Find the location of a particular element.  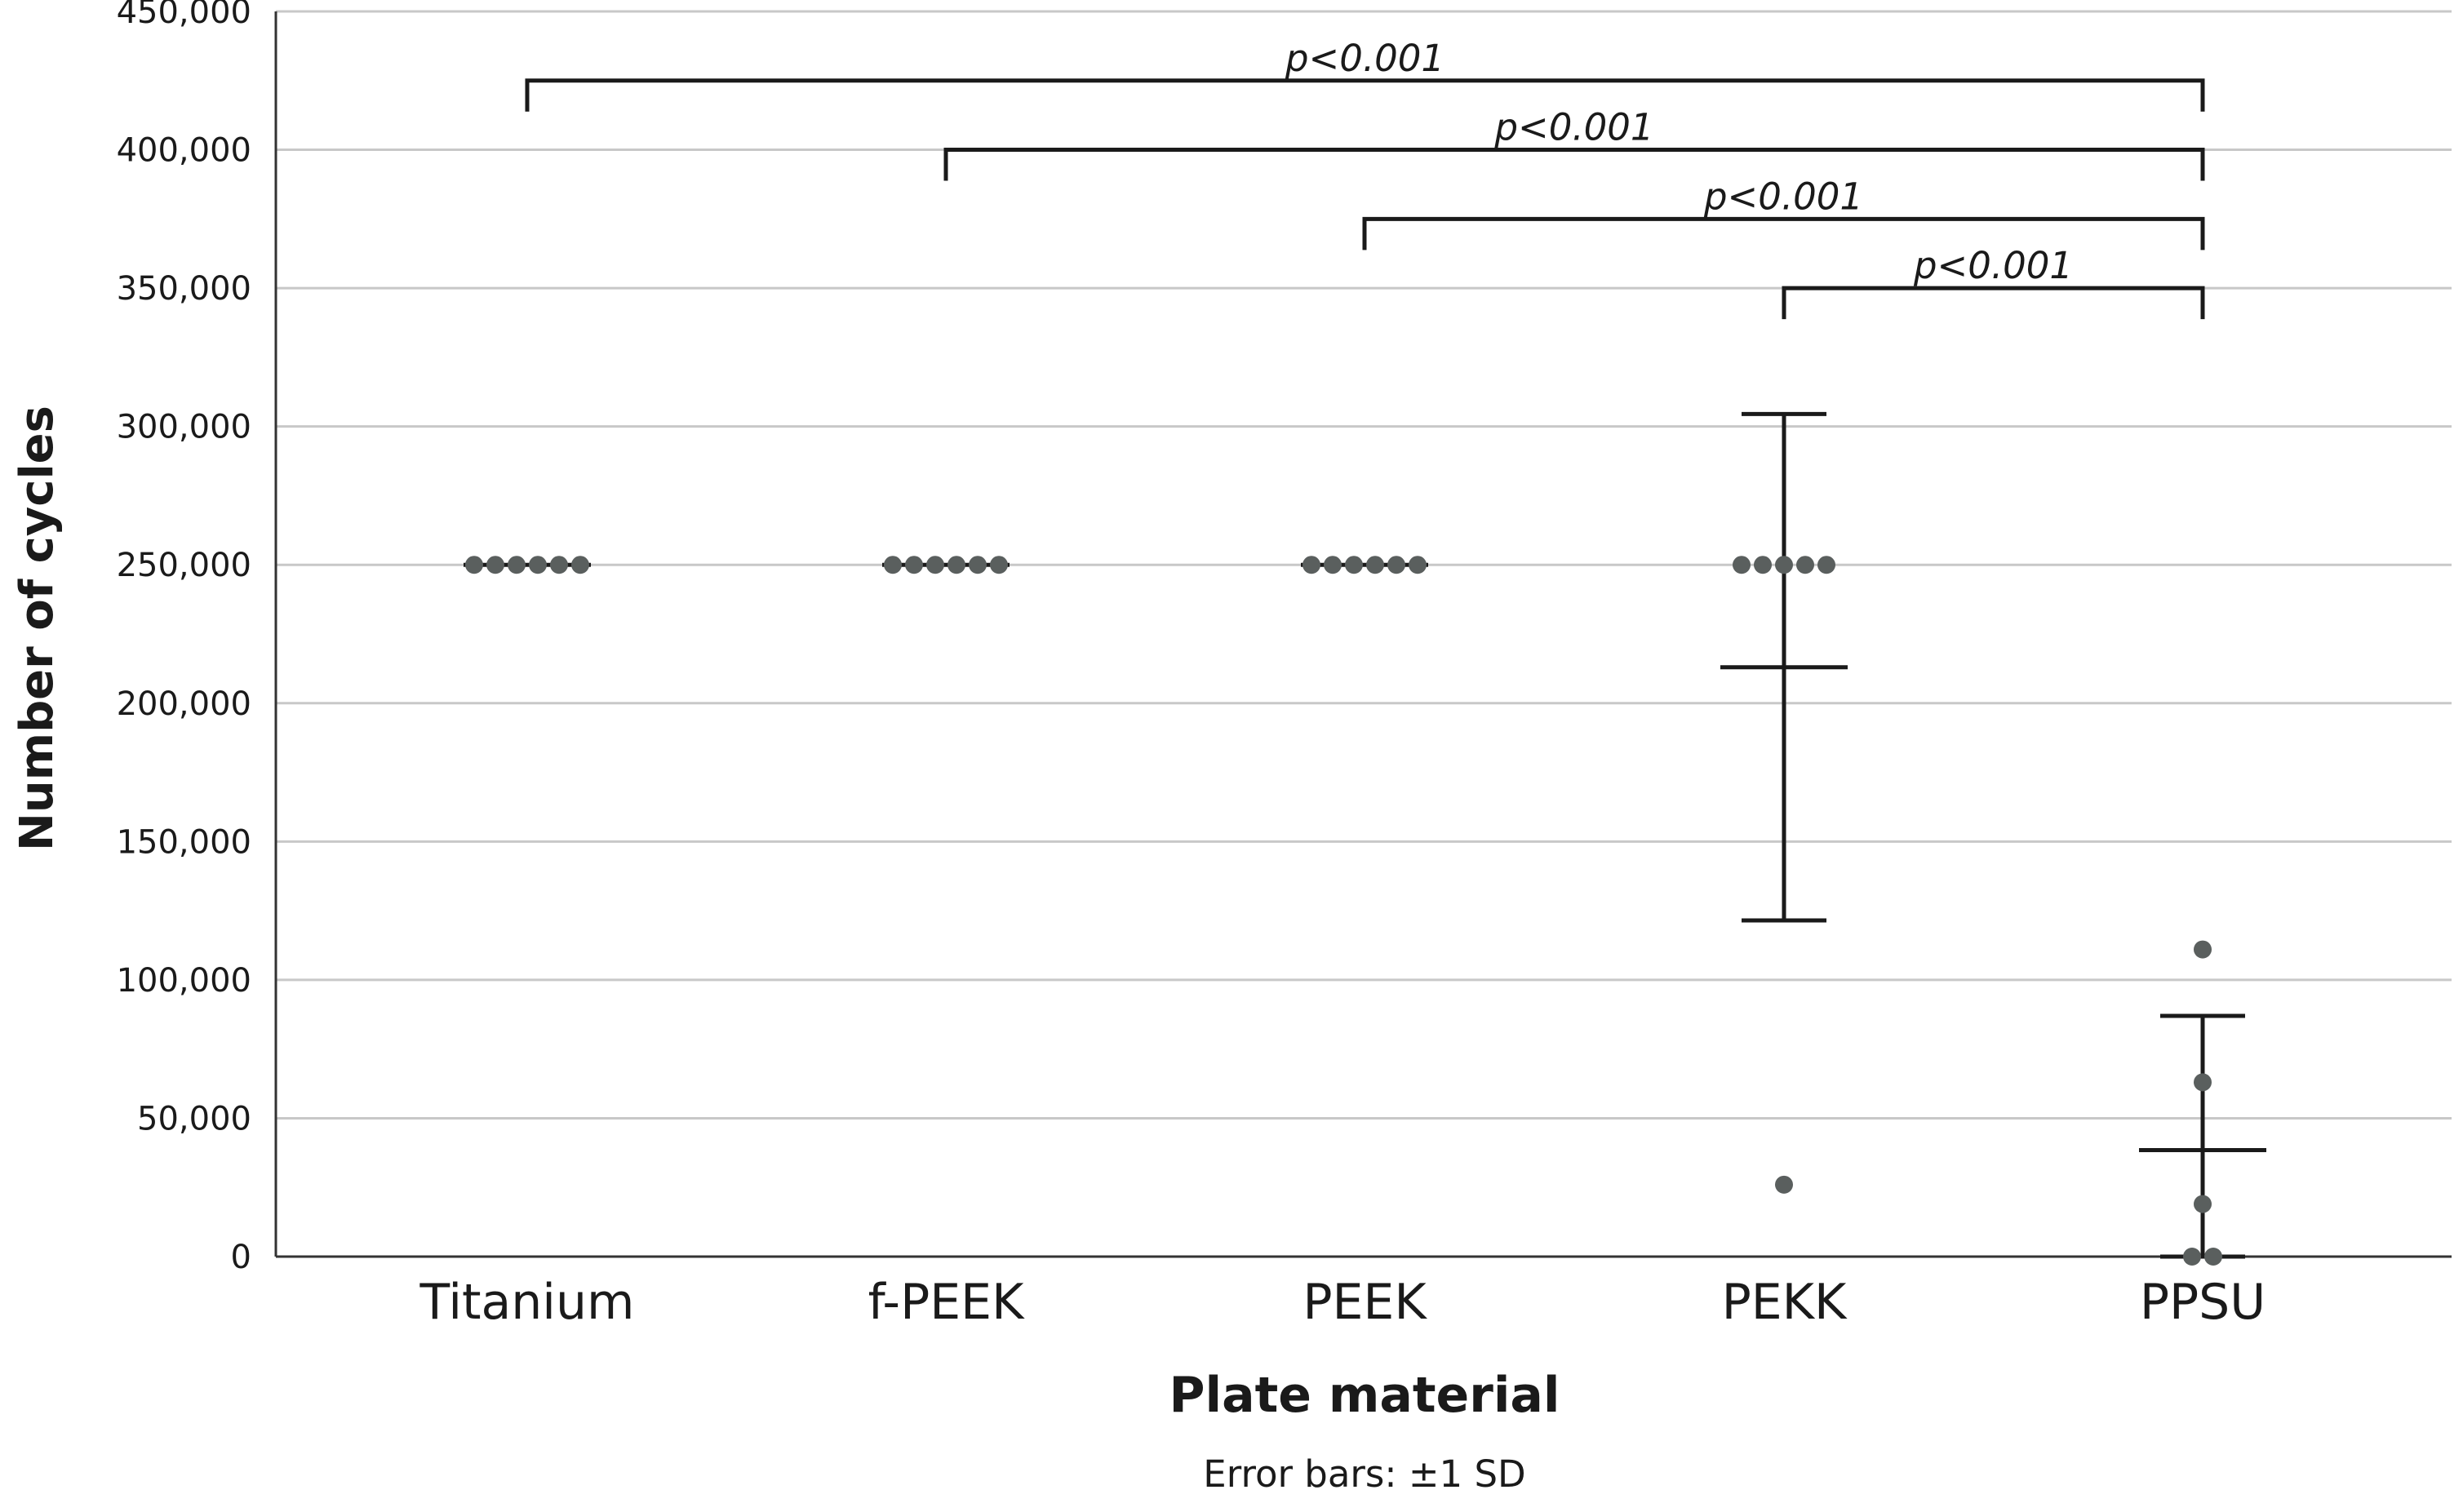

x-tick-label: Titanium is located at coordinates (527, 1302).